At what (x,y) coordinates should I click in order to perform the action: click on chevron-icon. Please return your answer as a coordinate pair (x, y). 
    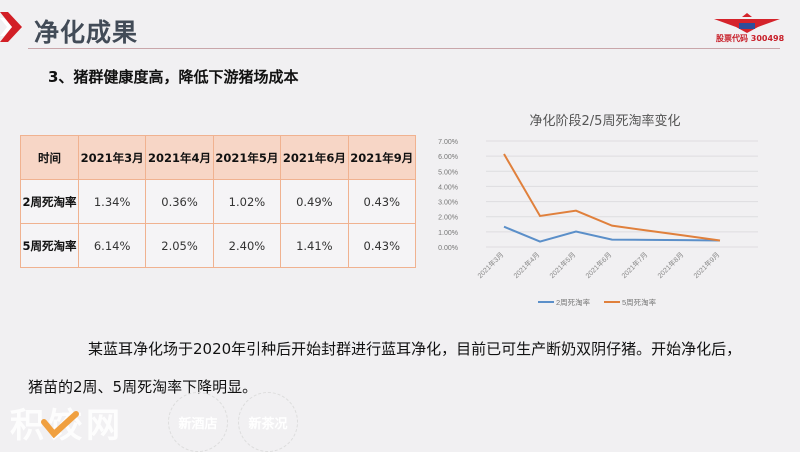
    Looking at the image, I should click on (11, 27).